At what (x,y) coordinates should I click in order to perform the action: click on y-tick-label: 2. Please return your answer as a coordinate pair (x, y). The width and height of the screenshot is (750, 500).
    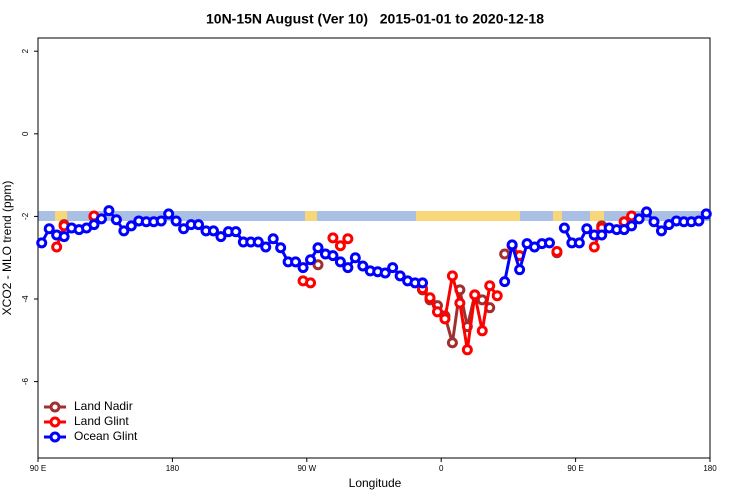
    Looking at the image, I should click on (25, 50).